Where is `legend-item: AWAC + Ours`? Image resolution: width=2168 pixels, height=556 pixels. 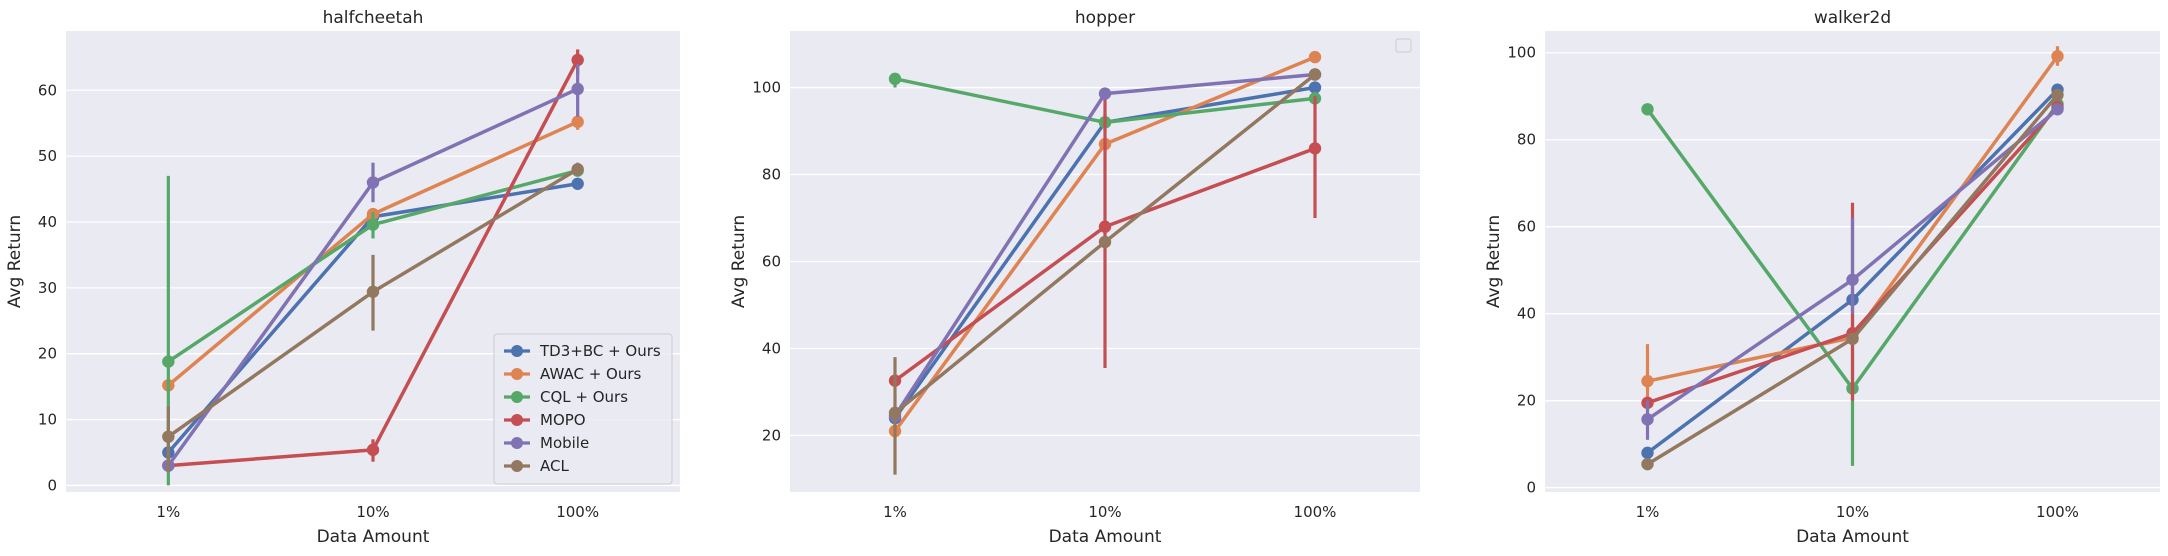 legend-item: AWAC + Ours is located at coordinates (573, 374).